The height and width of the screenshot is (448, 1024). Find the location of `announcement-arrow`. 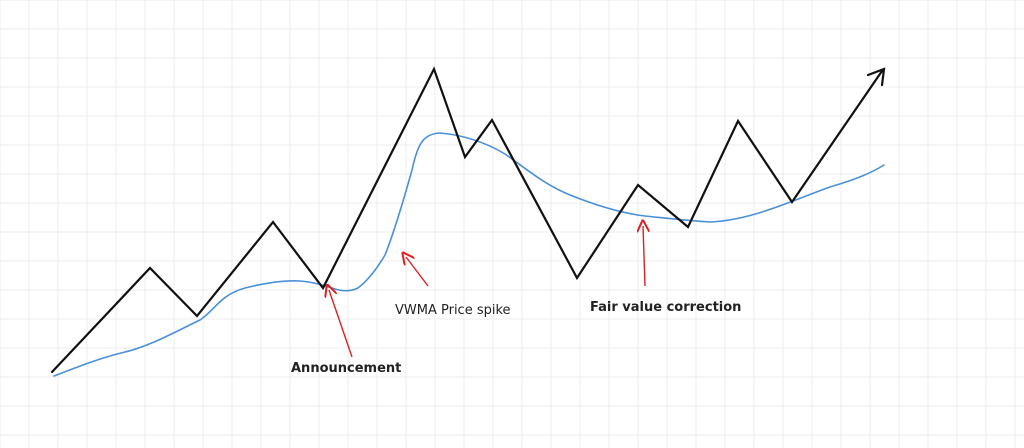

announcement-arrow is located at coordinates (341, 324).